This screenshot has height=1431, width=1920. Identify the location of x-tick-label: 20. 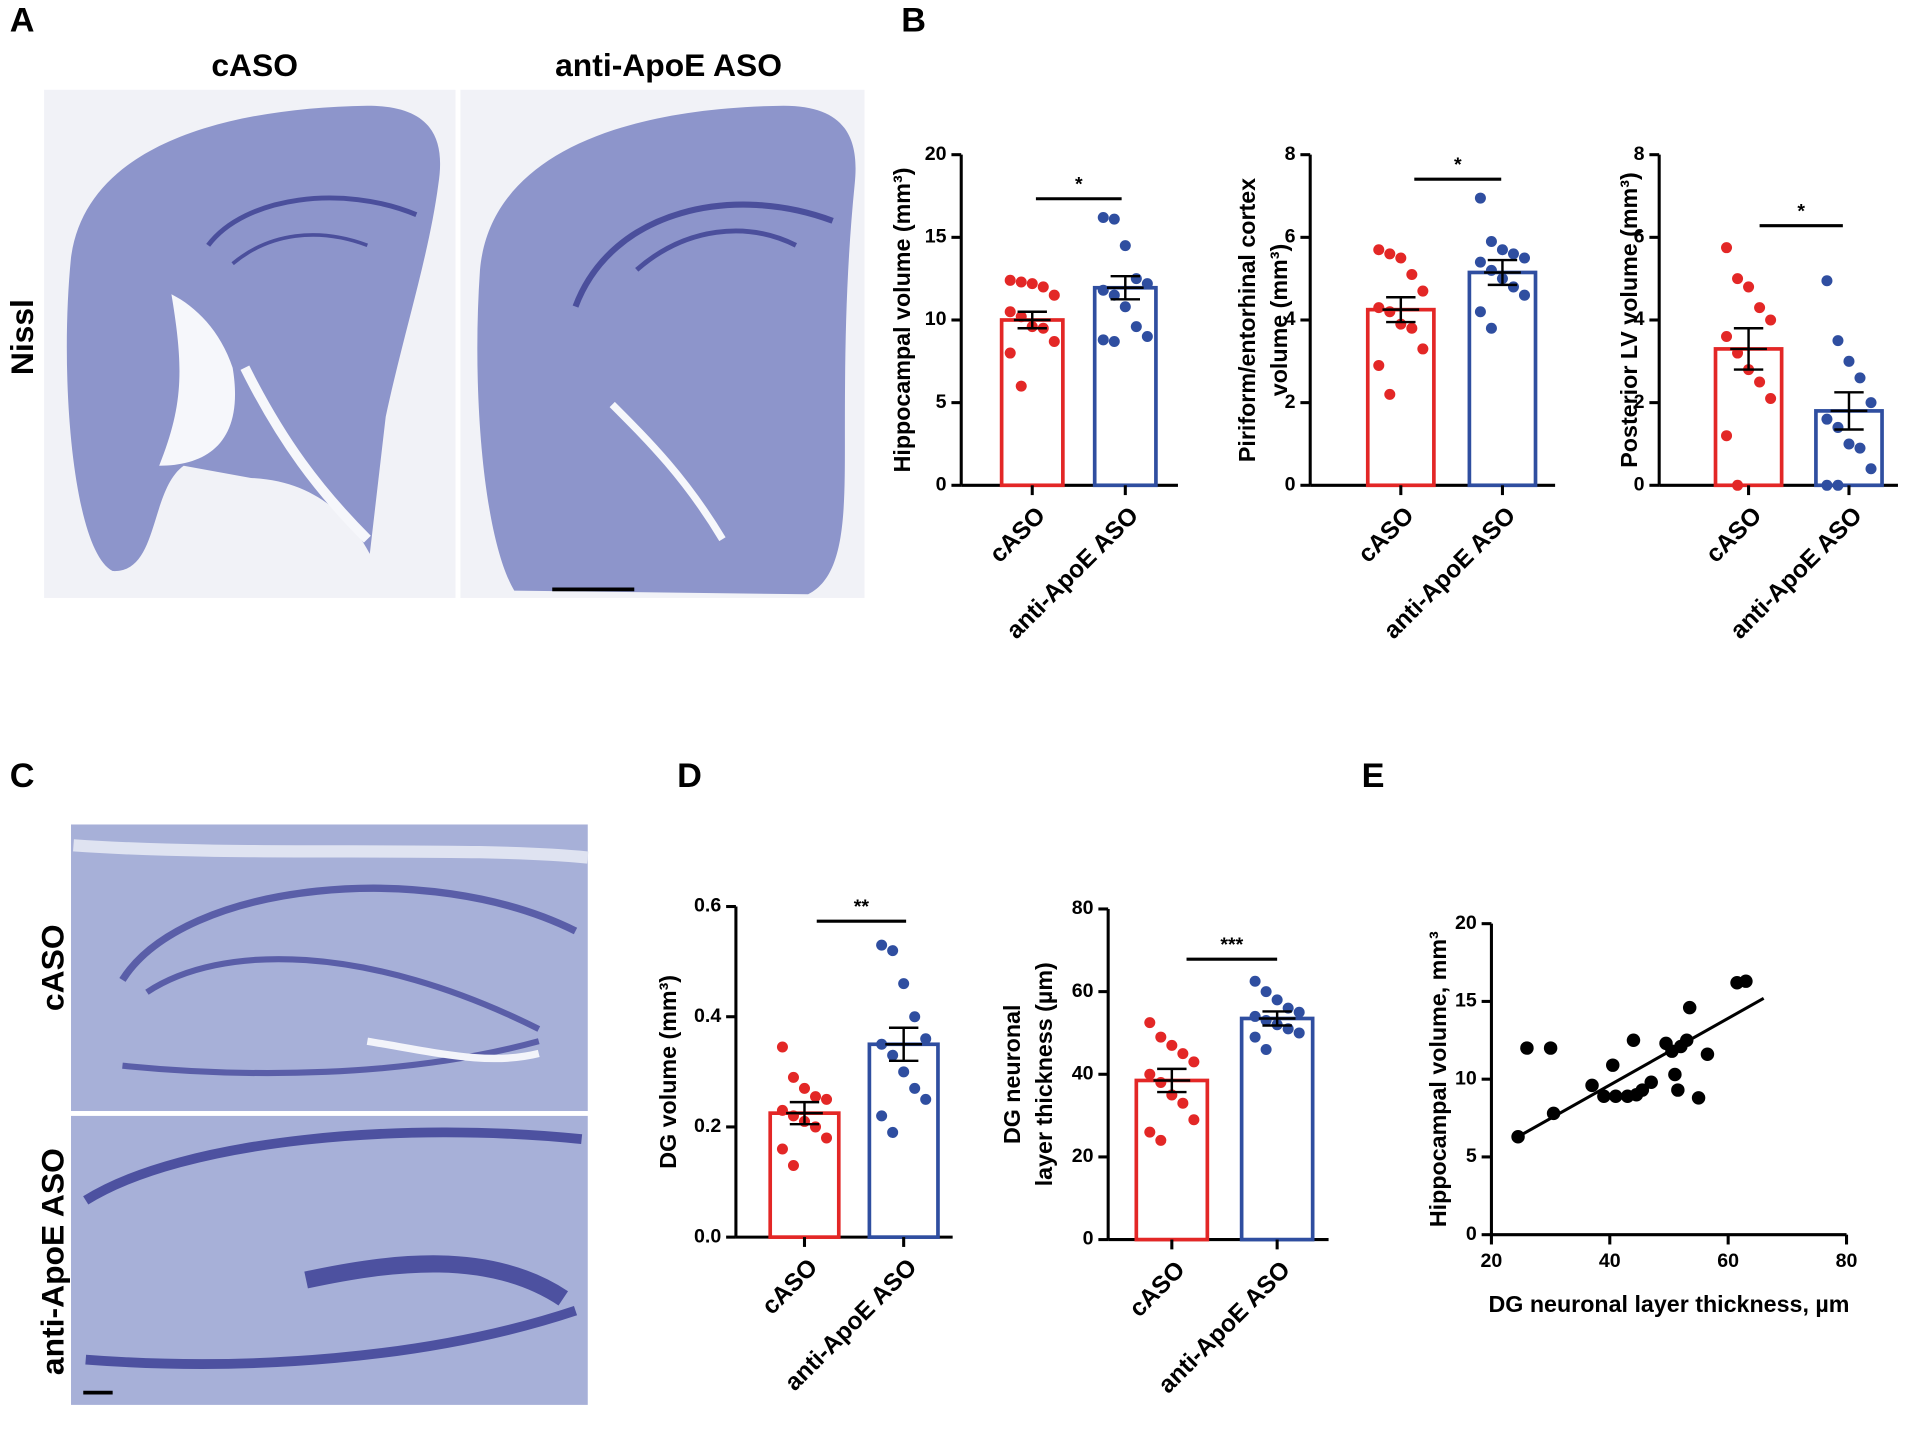
(1492, 1261).